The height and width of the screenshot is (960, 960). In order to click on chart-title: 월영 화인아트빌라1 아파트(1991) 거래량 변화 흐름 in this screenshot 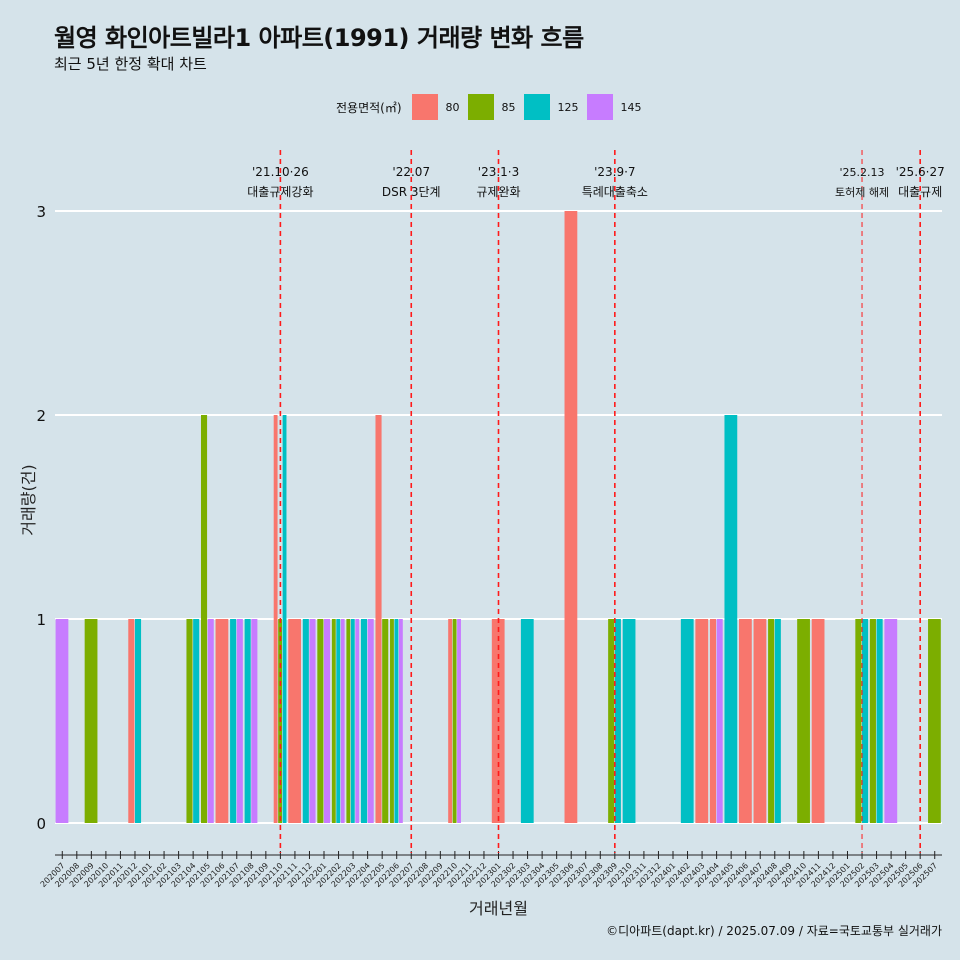, I will do `click(319, 38)`.